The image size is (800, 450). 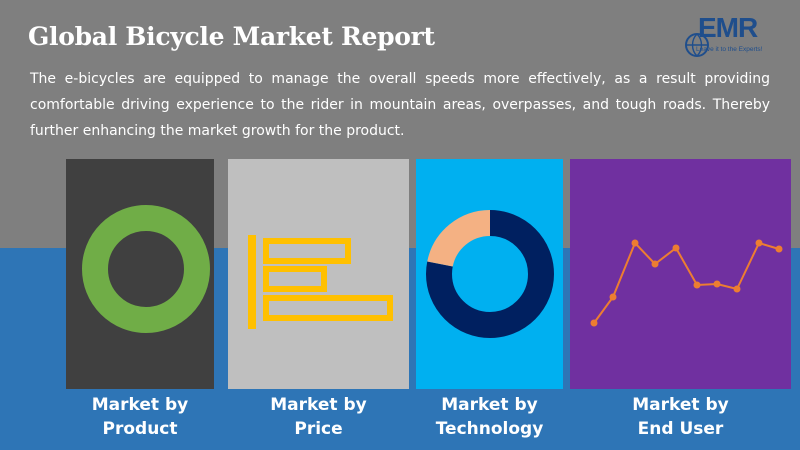 I want to click on logo-tagline: Leave it to the Experts!, so click(x=729, y=49).